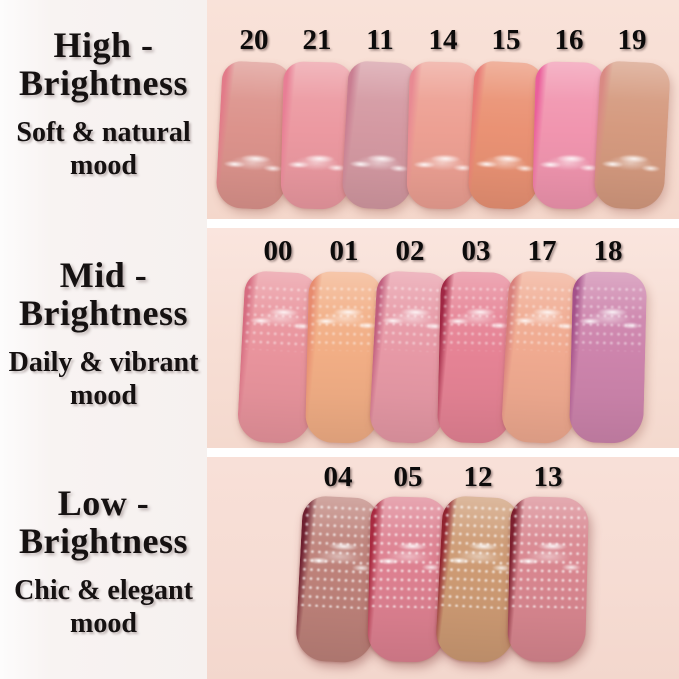 The width and height of the screenshot is (679, 679). Describe the element at coordinates (632, 40) in the screenshot. I see `swatch-number: 19` at that location.